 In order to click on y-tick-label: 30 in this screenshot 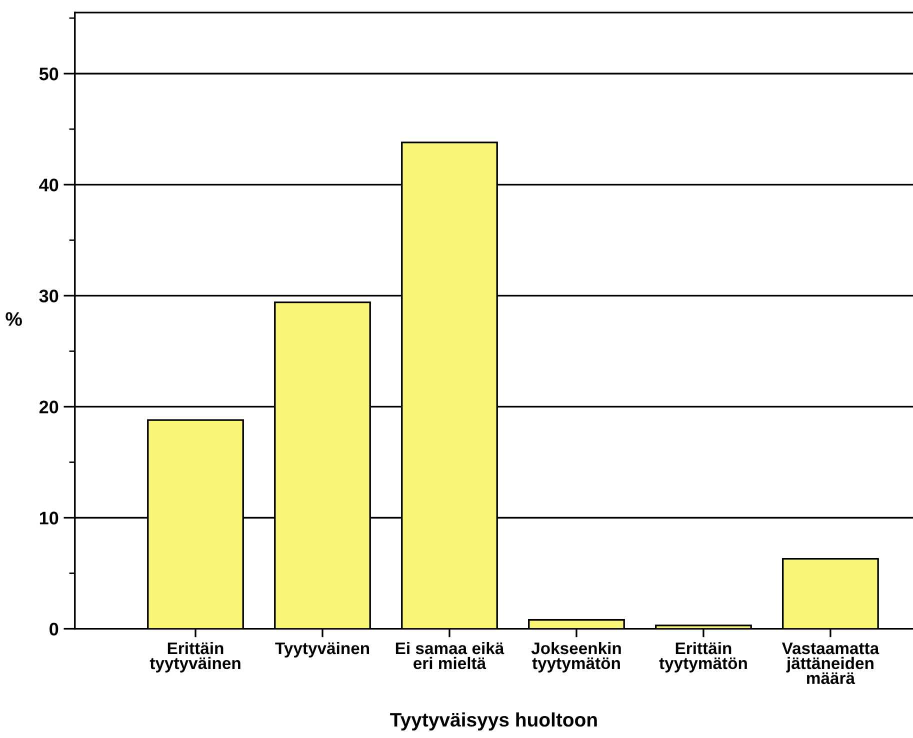, I will do `click(48, 296)`.